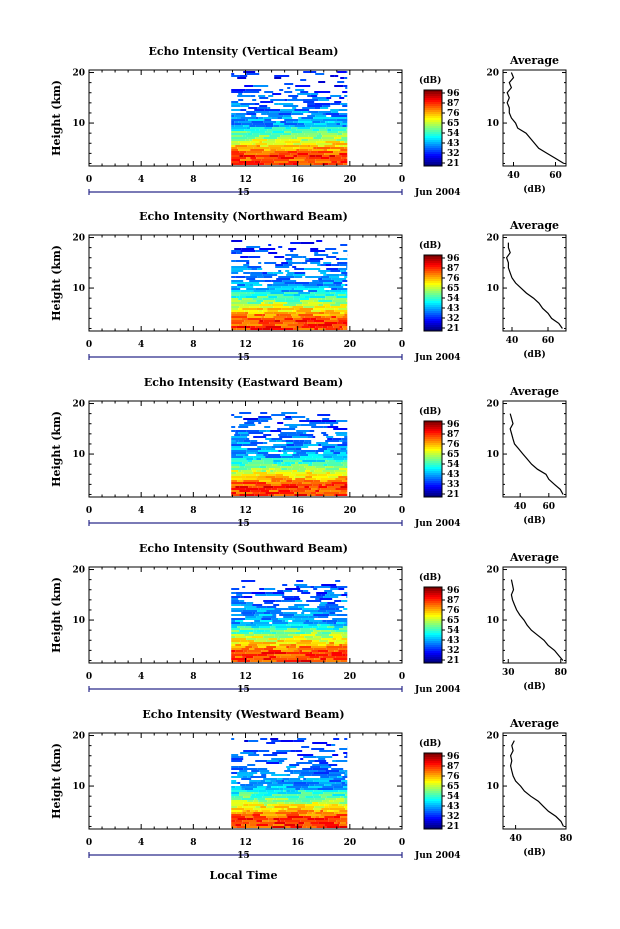 The image size is (620, 929). I want to click on colorbar-tick-label: 65, so click(453, 455).